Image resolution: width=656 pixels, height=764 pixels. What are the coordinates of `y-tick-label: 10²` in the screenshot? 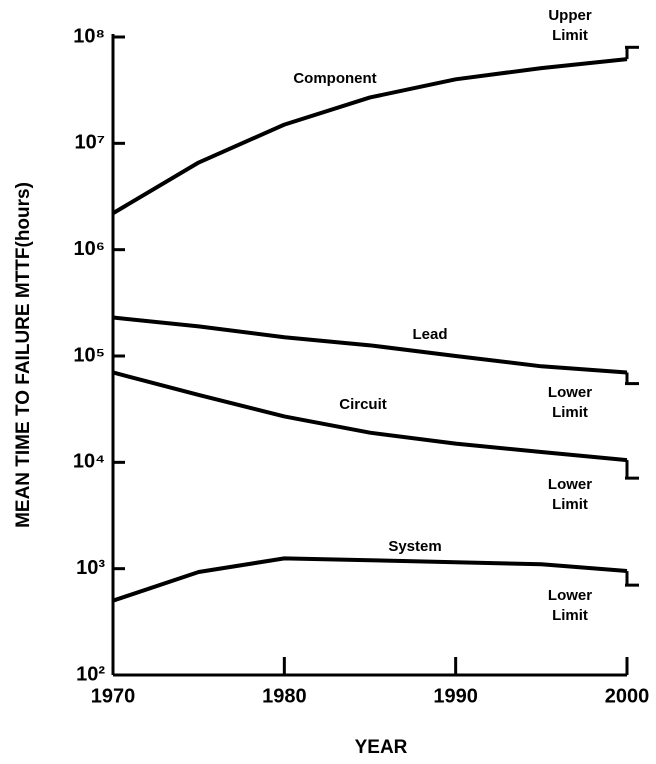 It's located at (90, 674).